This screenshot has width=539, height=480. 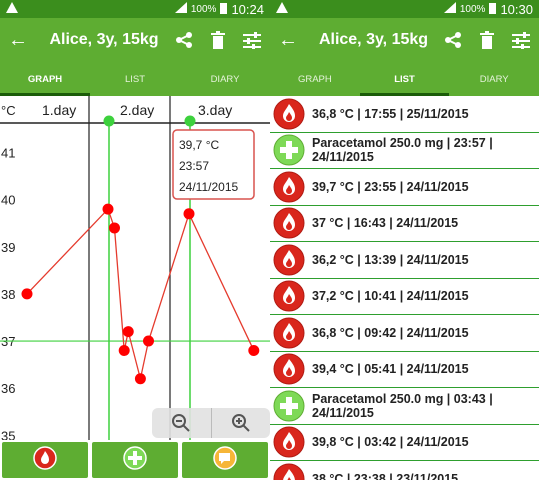 I want to click on list-item-text: 36,8 °C | 09:42 | 24/11/2015, so click(x=390, y=332).